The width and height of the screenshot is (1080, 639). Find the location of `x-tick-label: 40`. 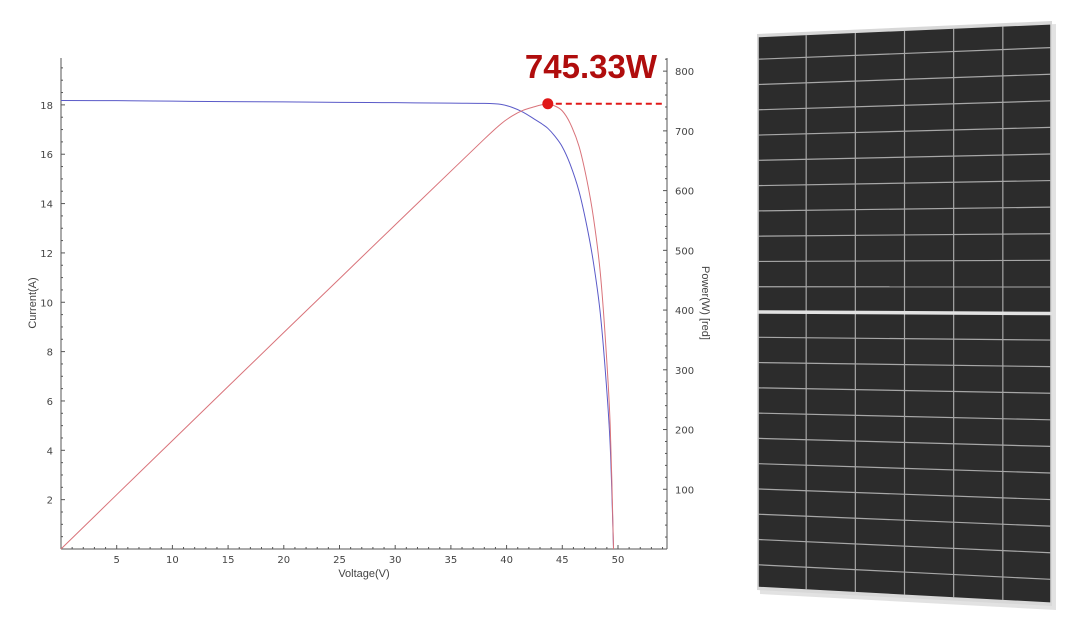

x-tick-label: 40 is located at coordinates (506, 560).